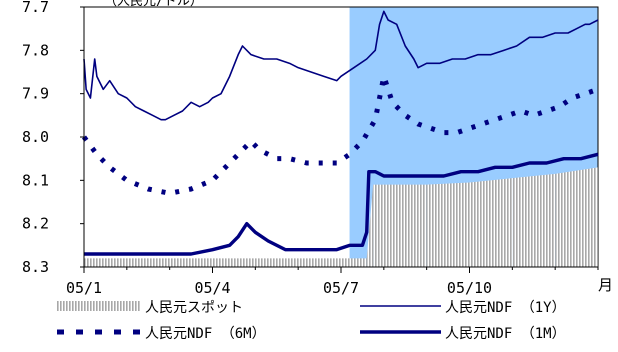  What do you see at coordinates (35, 137) in the screenshot?
I see `y-tick-label: 8.0` at bounding box center [35, 137].